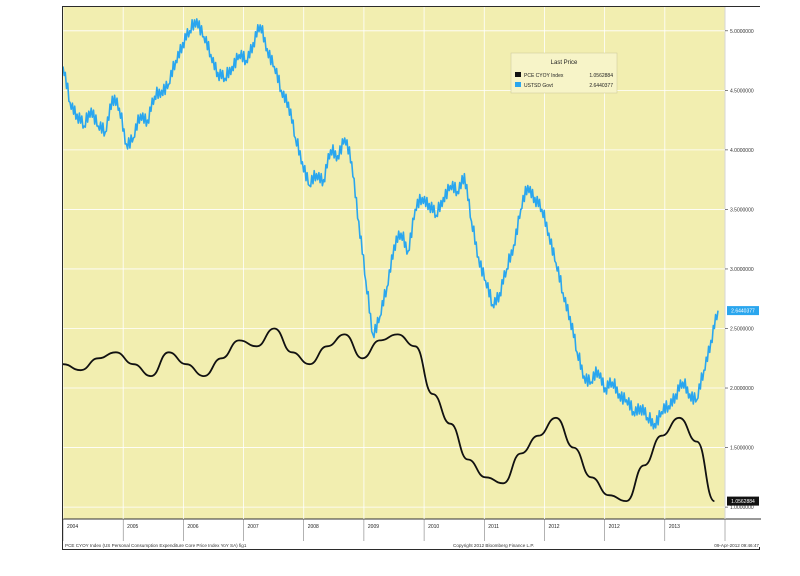 The height and width of the screenshot is (576, 800). I want to click on xaxis-band, so click(412, 533).